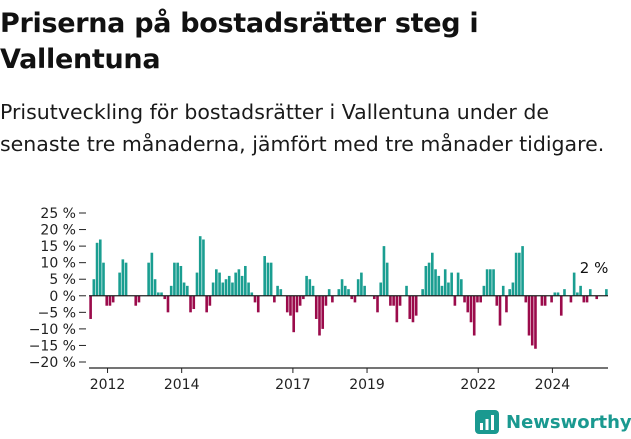 The height and width of the screenshot is (439, 631). I want to click on x-tick-label: 2012, so click(108, 385).